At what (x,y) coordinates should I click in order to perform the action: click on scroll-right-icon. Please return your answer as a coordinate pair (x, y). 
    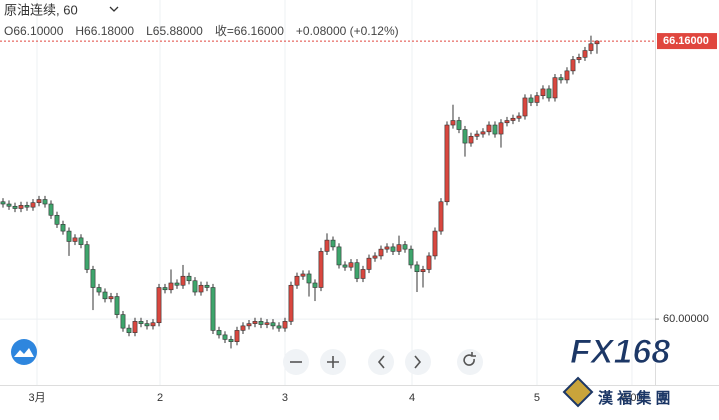
    Looking at the image, I should click on (418, 362).